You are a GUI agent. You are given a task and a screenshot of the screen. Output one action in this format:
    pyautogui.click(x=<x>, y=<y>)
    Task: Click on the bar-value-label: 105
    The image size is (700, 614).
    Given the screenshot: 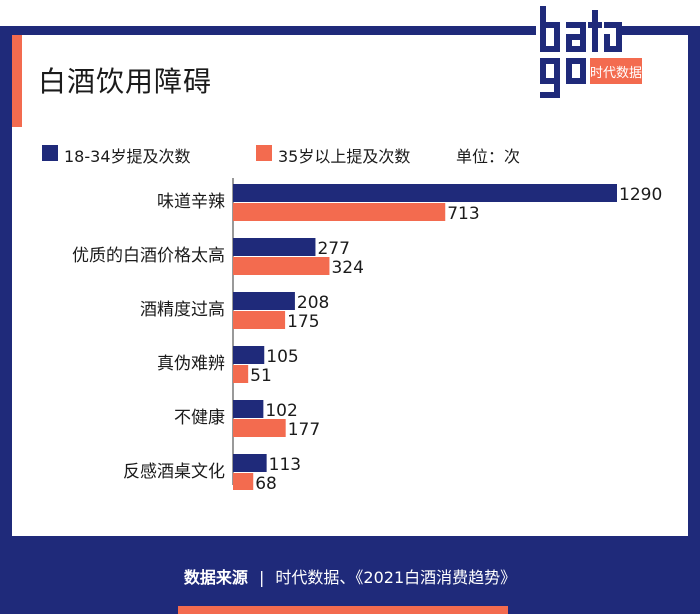 What is the action you would take?
    pyautogui.click(x=282, y=357)
    